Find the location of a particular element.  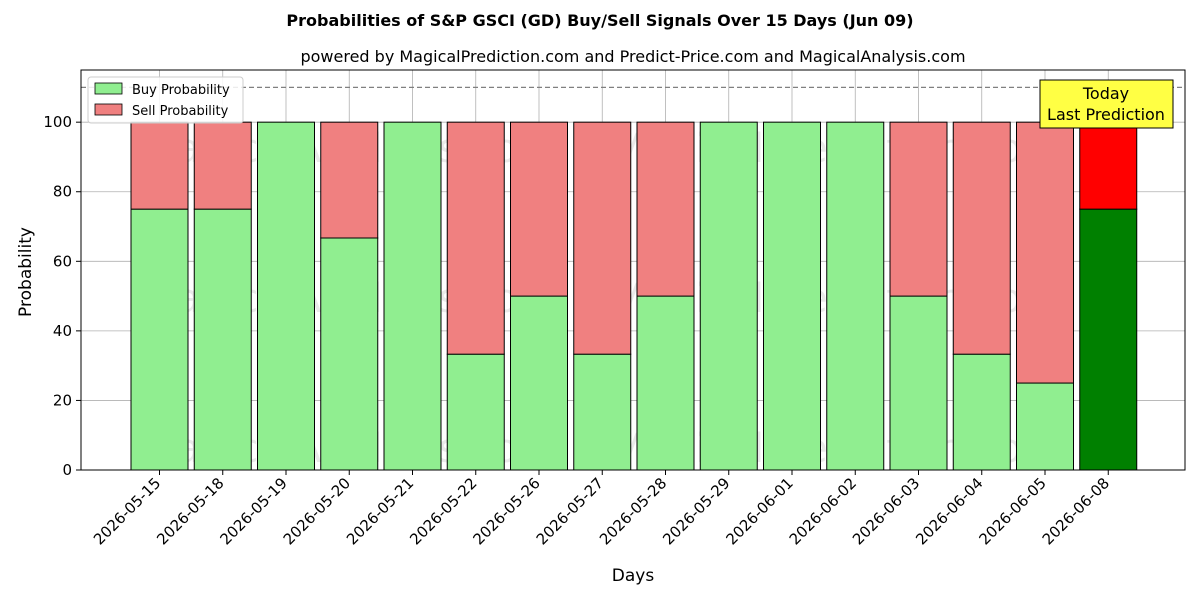

x-tick-label: 2026-06-03 is located at coordinates (886, 511).